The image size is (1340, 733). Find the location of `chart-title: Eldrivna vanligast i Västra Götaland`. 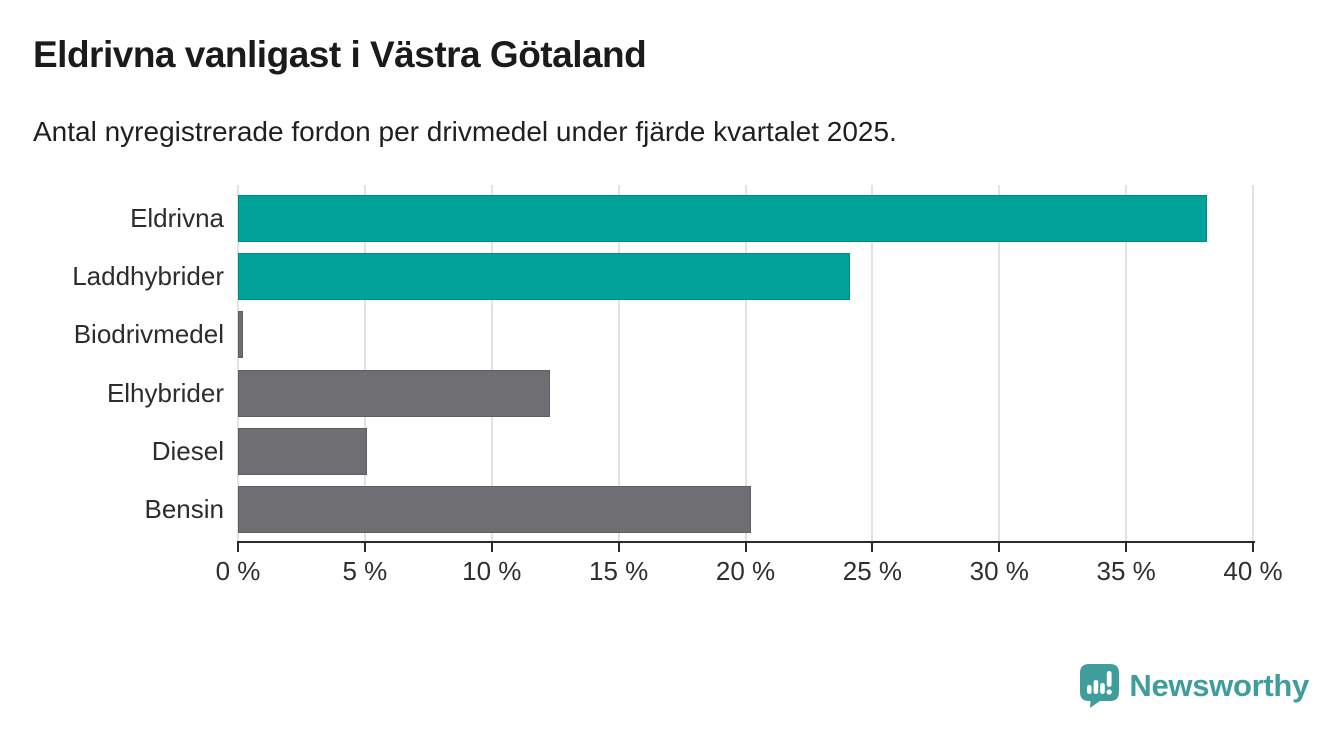

chart-title: Eldrivna vanligast i Västra Götaland is located at coordinates (340, 54).